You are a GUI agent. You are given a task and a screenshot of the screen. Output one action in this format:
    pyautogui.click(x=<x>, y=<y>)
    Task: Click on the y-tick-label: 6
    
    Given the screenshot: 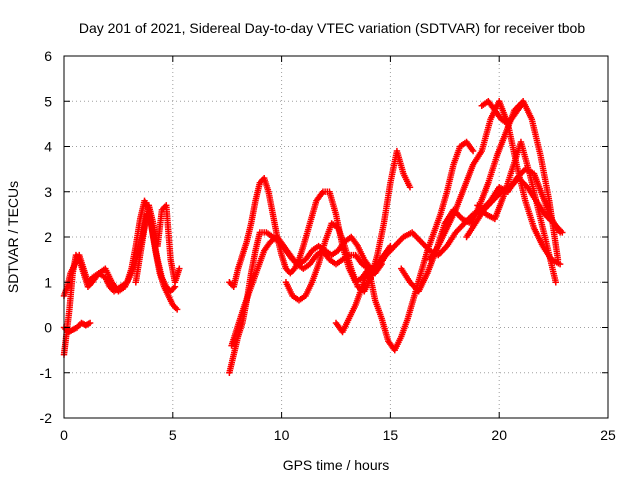 What is the action you would take?
    pyautogui.click(x=48, y=56)
    